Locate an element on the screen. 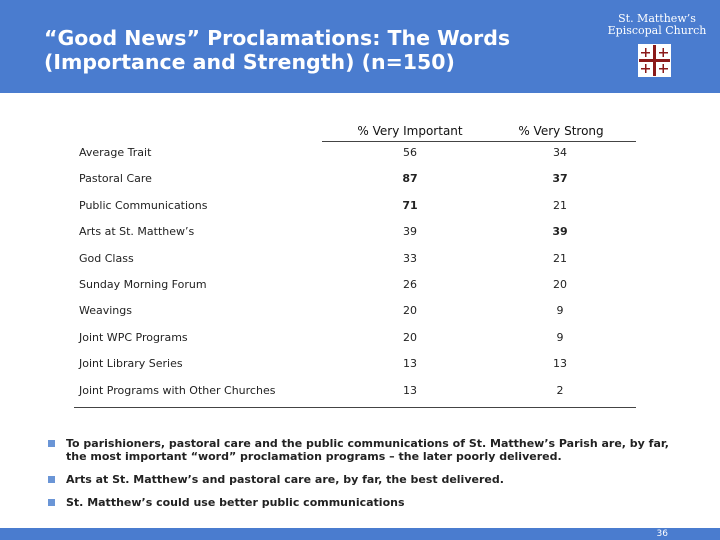  table-row: Joint WPC Programs 20 9 is located at coordinates (360, 340).